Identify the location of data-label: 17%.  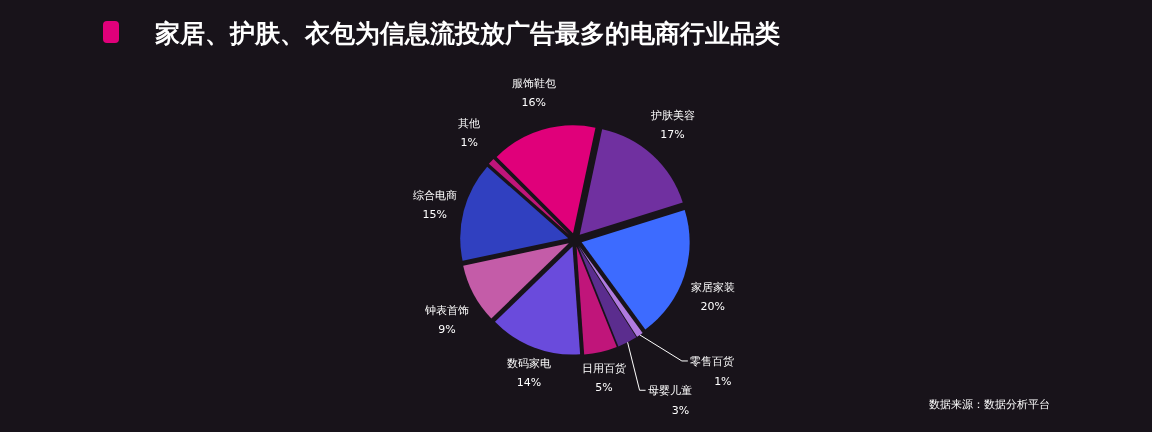
(672, 134).